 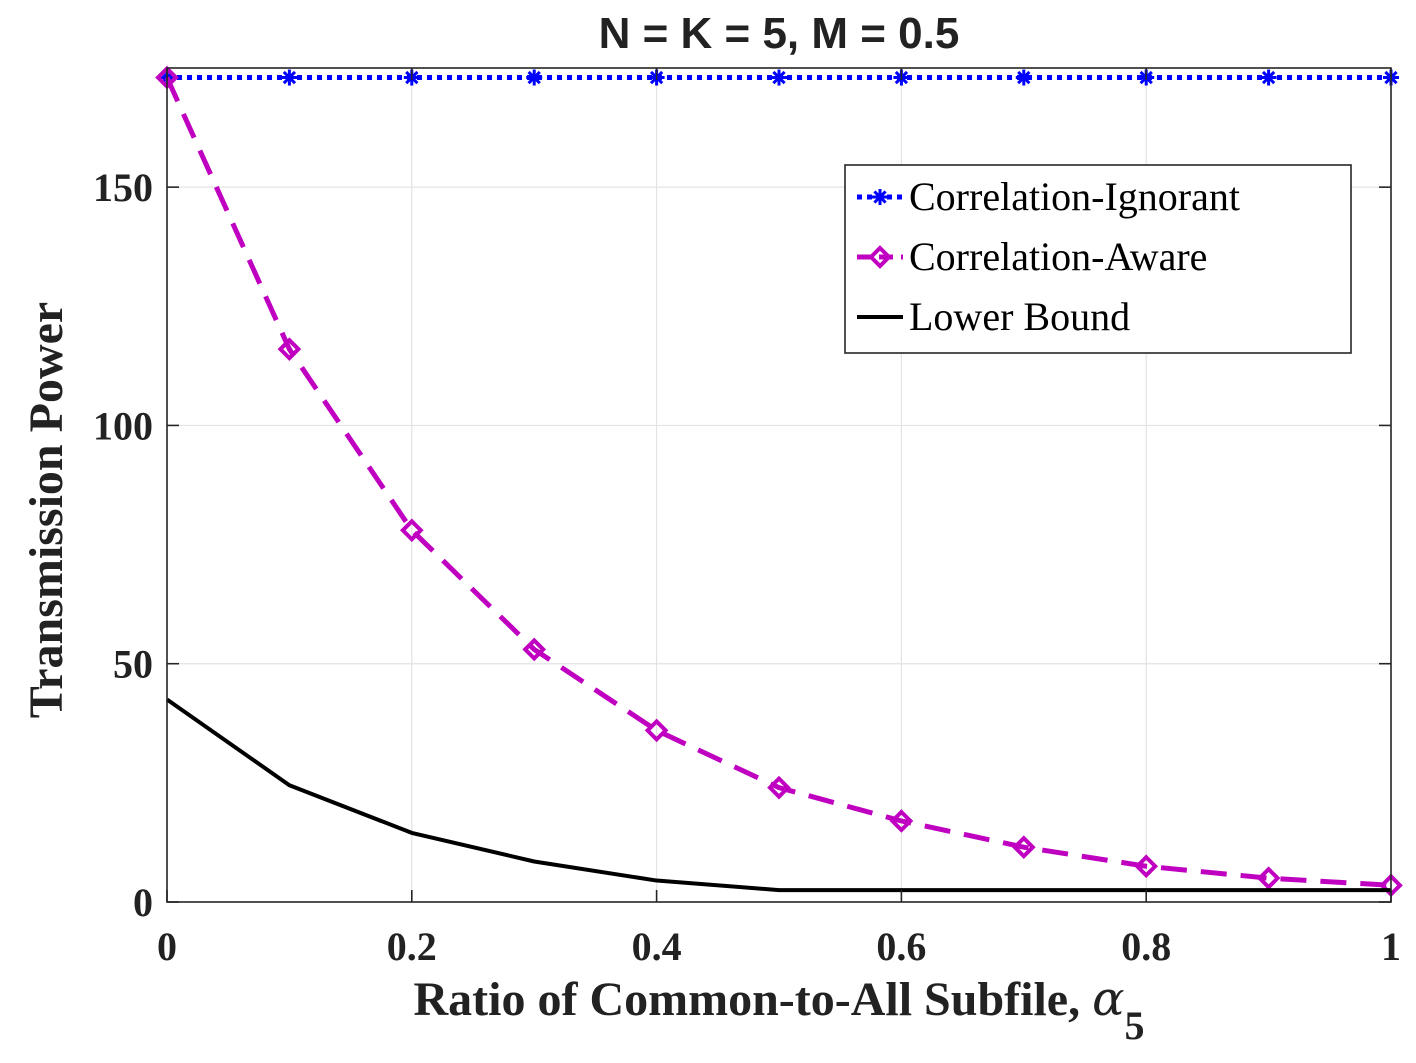 What do you see at coordinates (1074, 196) in the screenshot?
I see `legend-label: Correlation-Ignorant` at bounding box center [1074, 196].